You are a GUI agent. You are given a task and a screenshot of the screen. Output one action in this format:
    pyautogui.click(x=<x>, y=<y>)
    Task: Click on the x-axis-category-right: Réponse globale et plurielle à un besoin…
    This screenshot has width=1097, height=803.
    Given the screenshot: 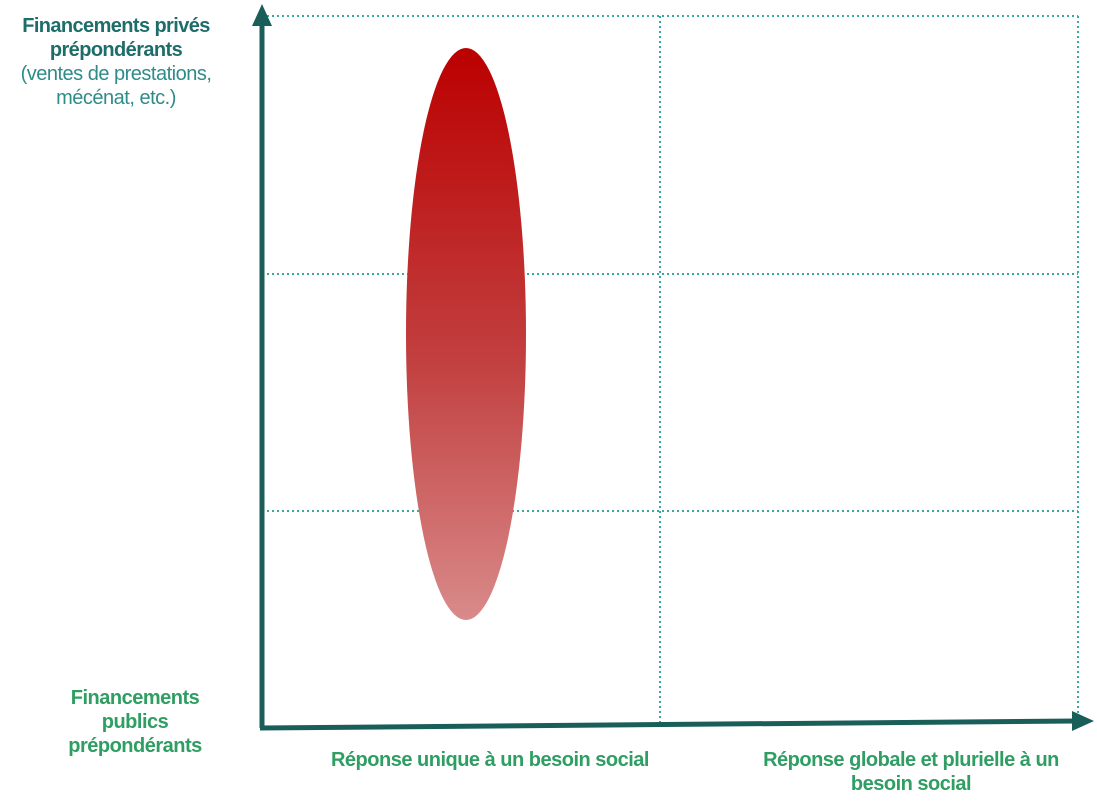 What is the action you would take?
    pyautogui.click(x=911, y=772)
    